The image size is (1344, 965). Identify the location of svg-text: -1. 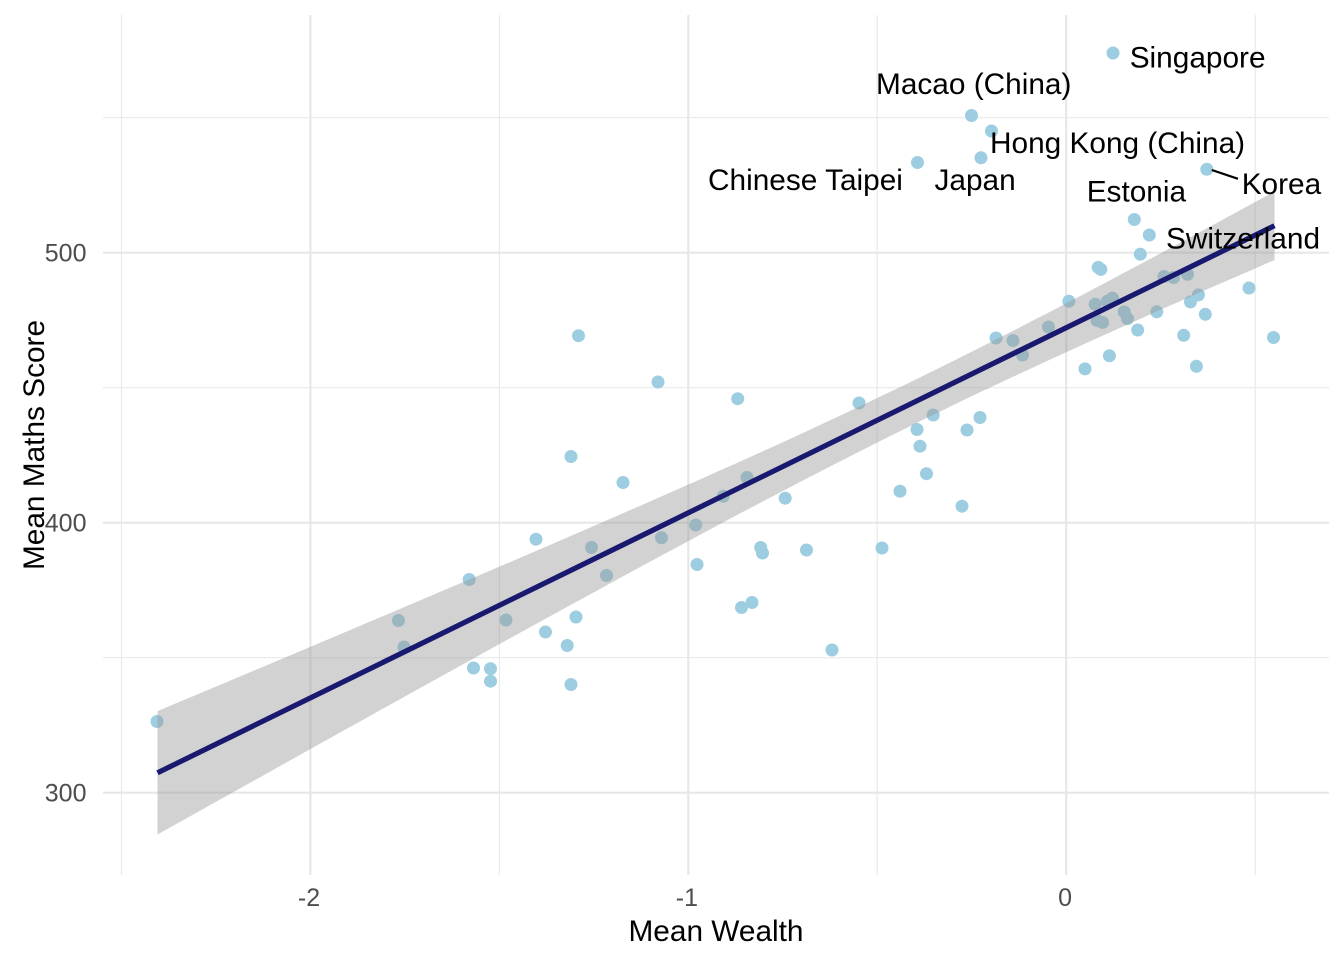
(687, 898).